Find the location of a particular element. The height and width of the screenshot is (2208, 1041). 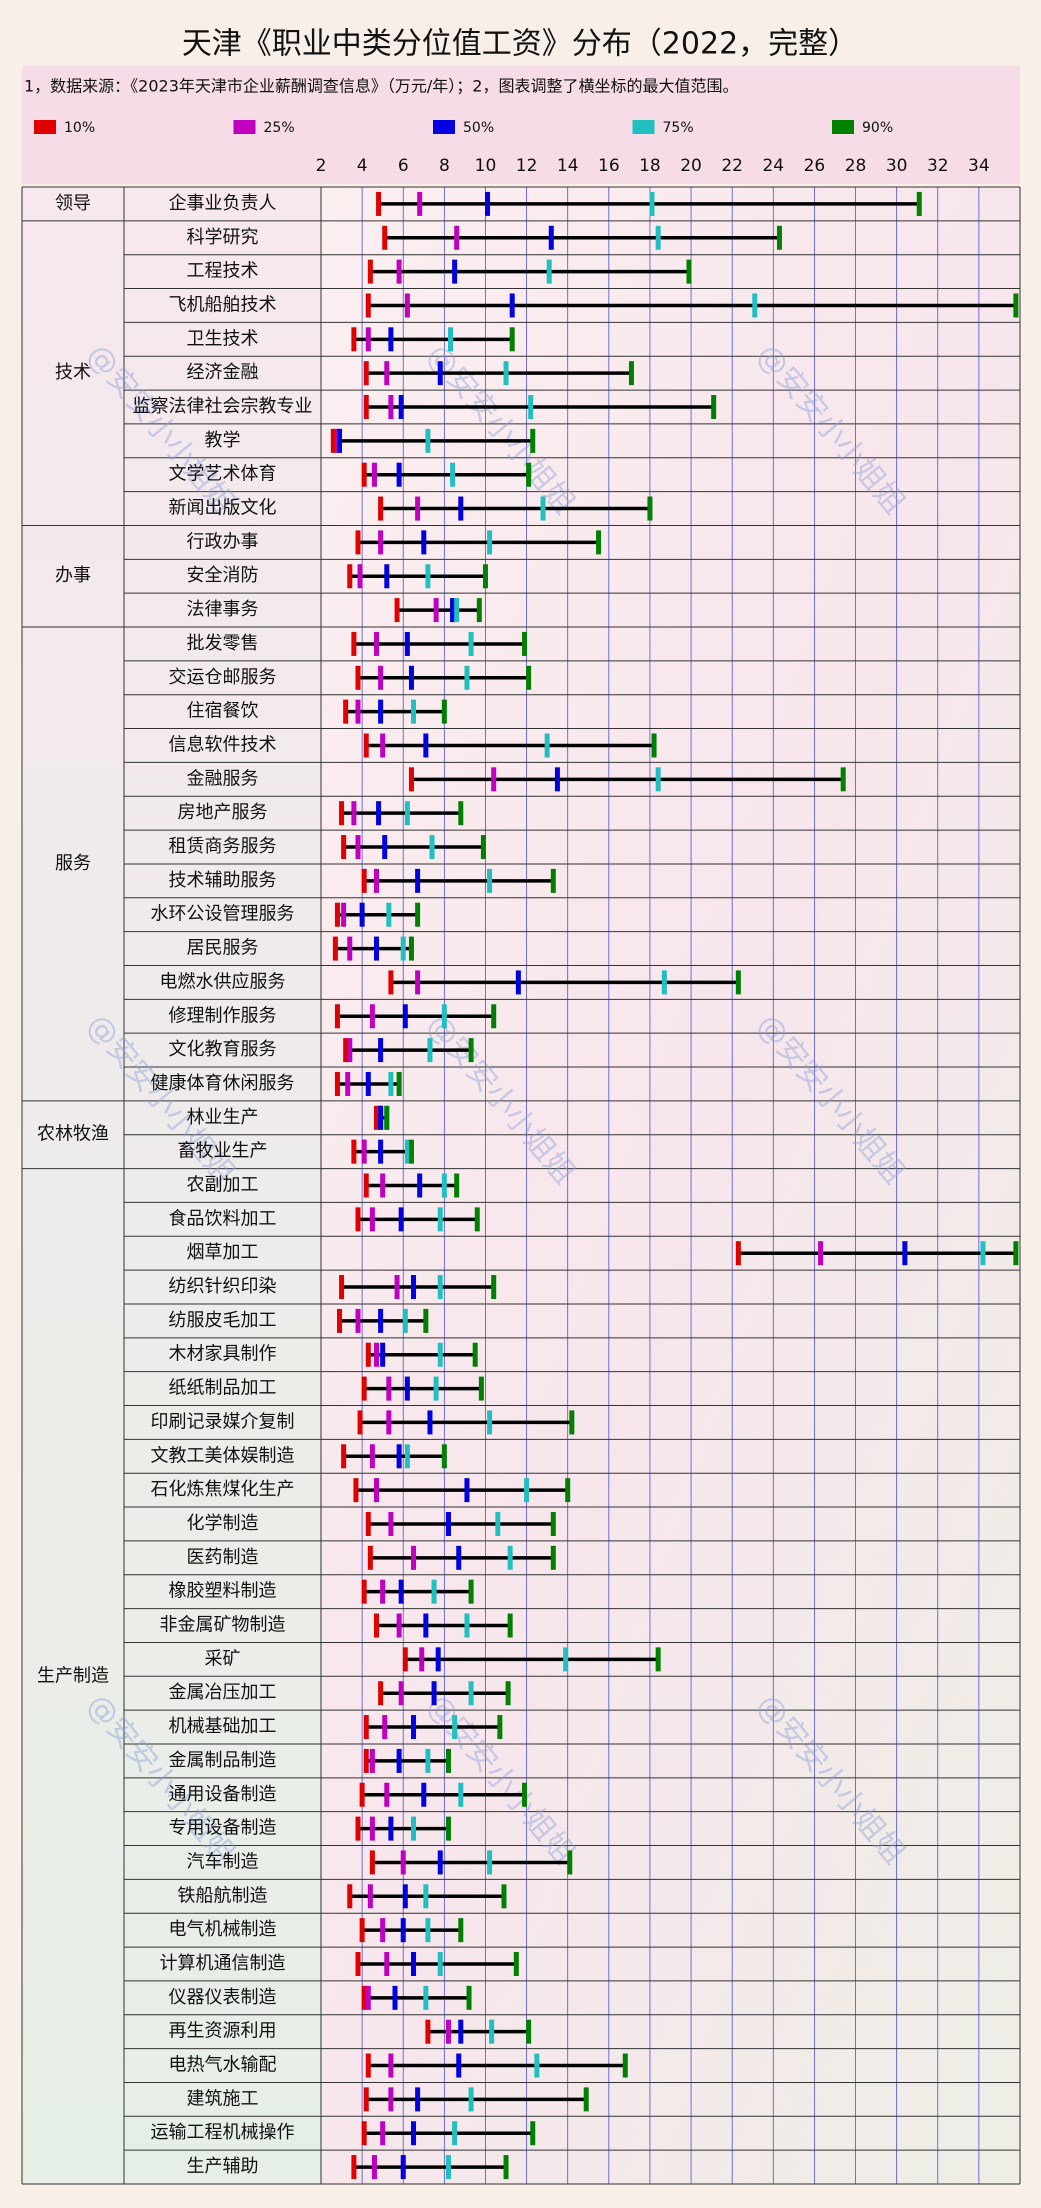

group-label: 技术 is located at coordinates (73, 372).